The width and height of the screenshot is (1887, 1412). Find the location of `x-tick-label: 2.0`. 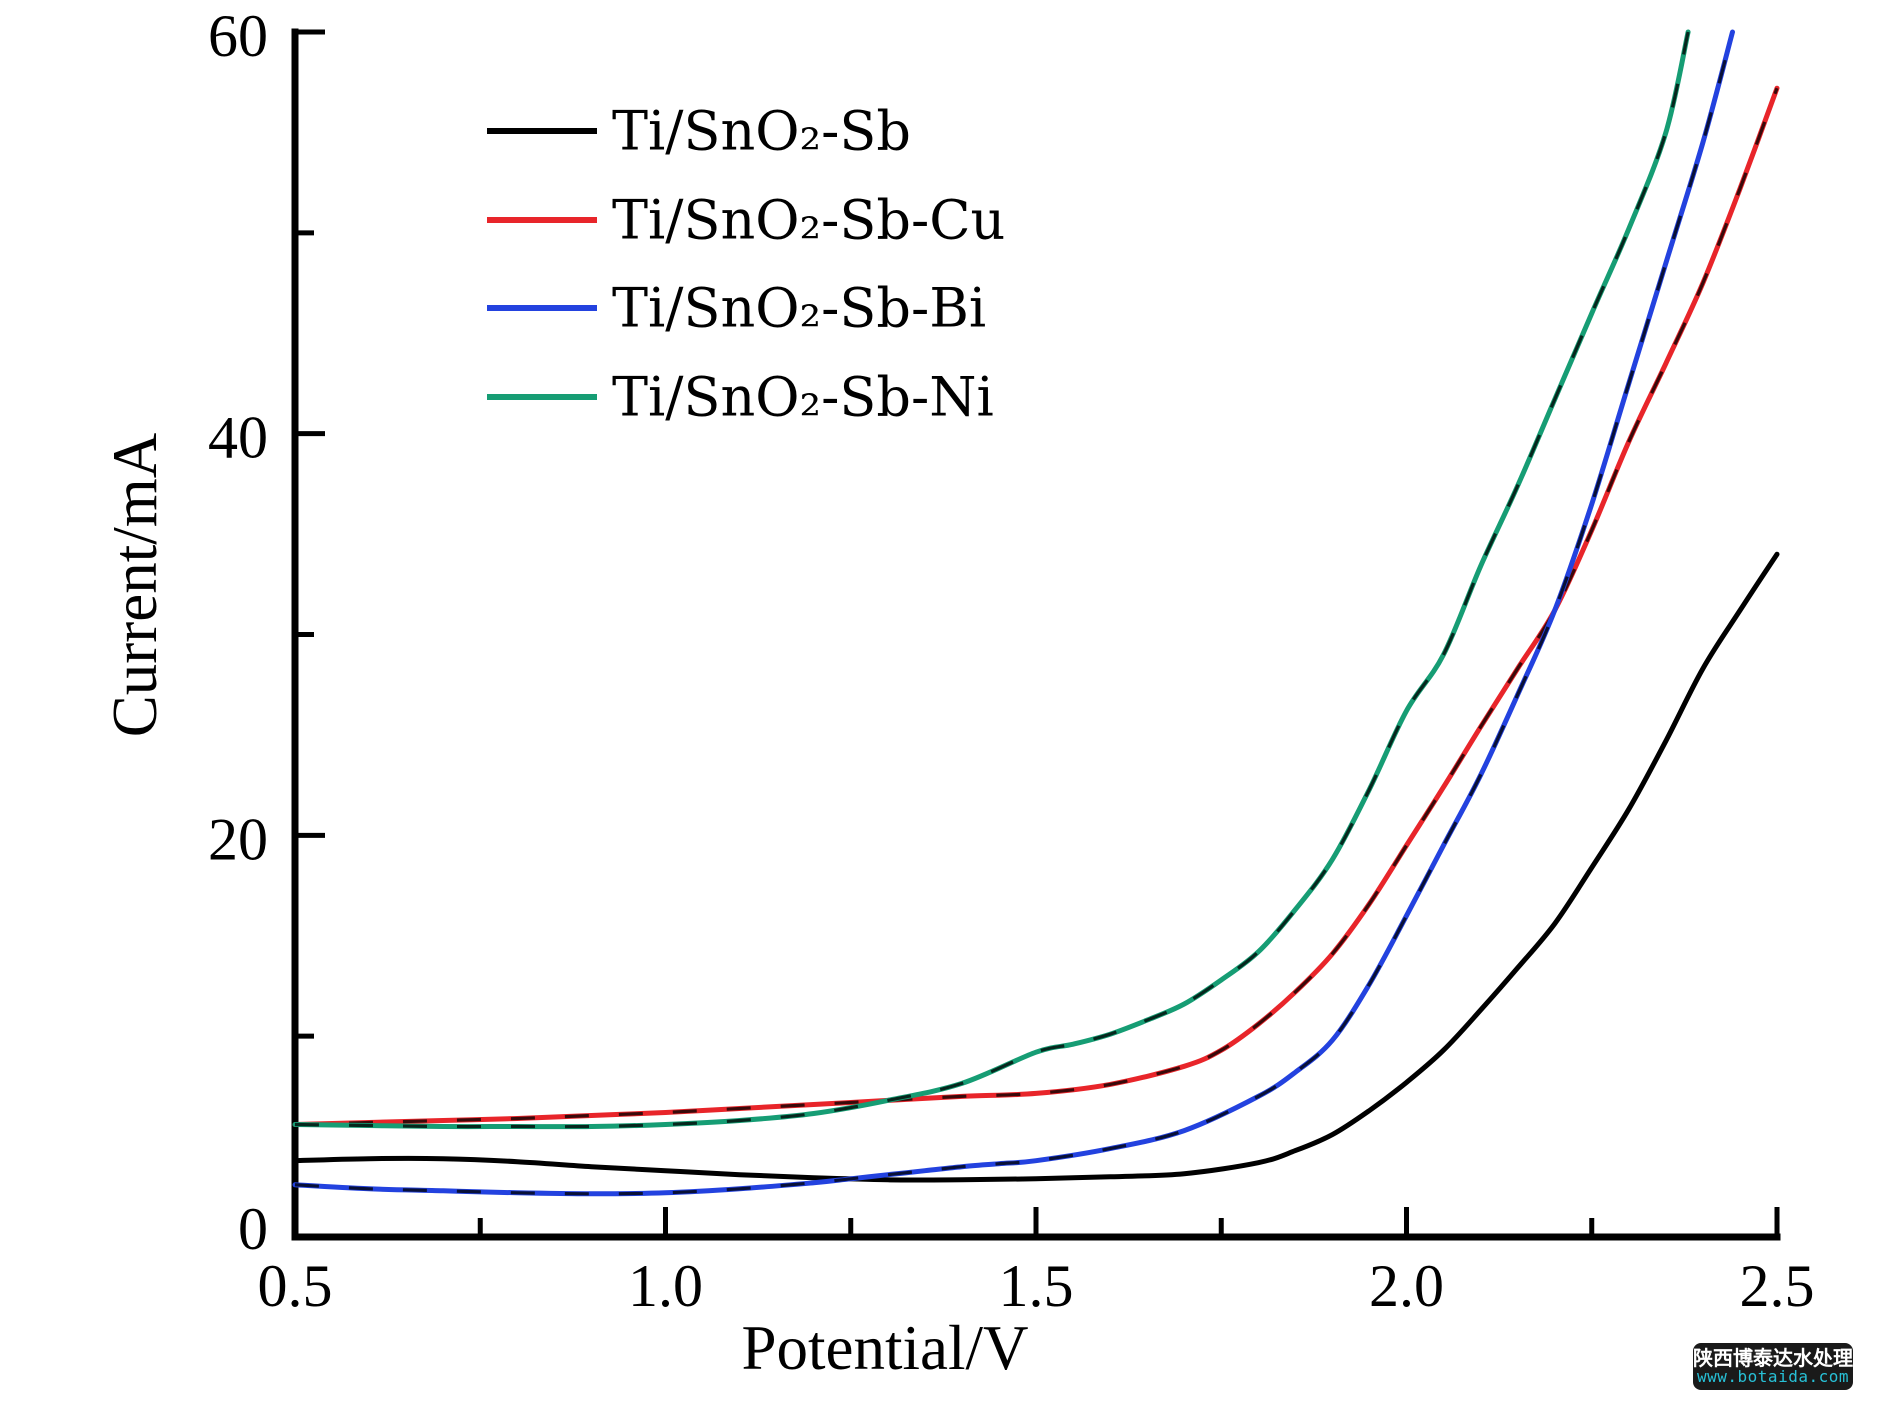

x-tick-label: 2.0 is located at coordinates (1406, 1286).